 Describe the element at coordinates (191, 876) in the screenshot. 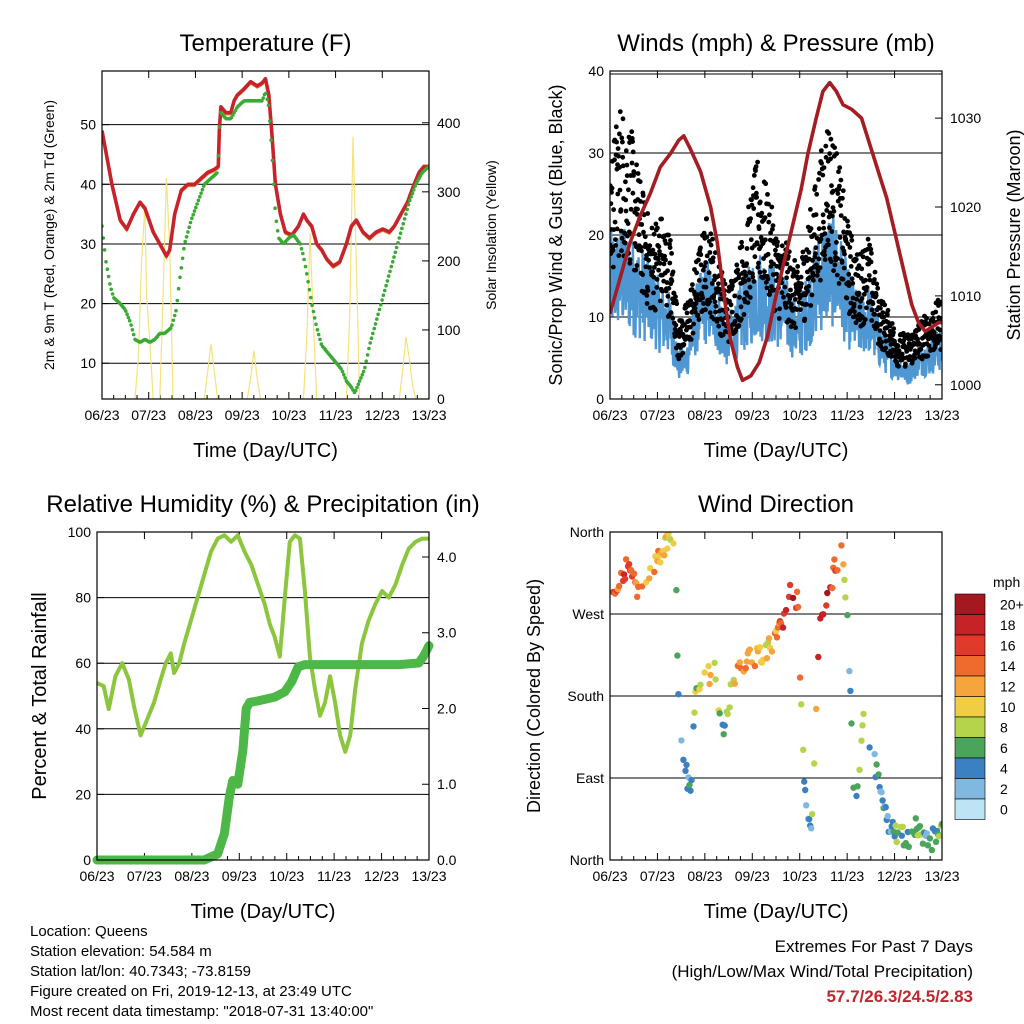

I see `rh-xtick-label: 08/23` at that location.